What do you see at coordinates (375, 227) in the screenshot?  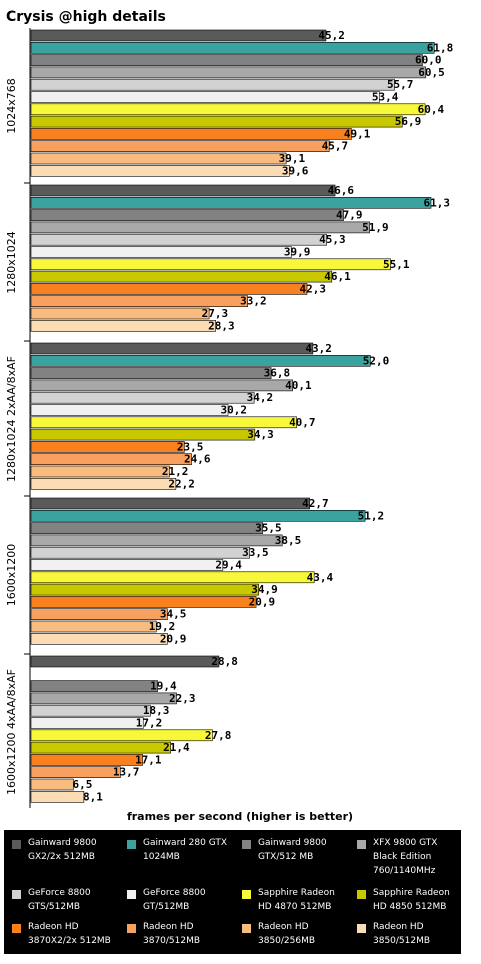 I see `data-label: 51,9` at bounding box center [375, 227].